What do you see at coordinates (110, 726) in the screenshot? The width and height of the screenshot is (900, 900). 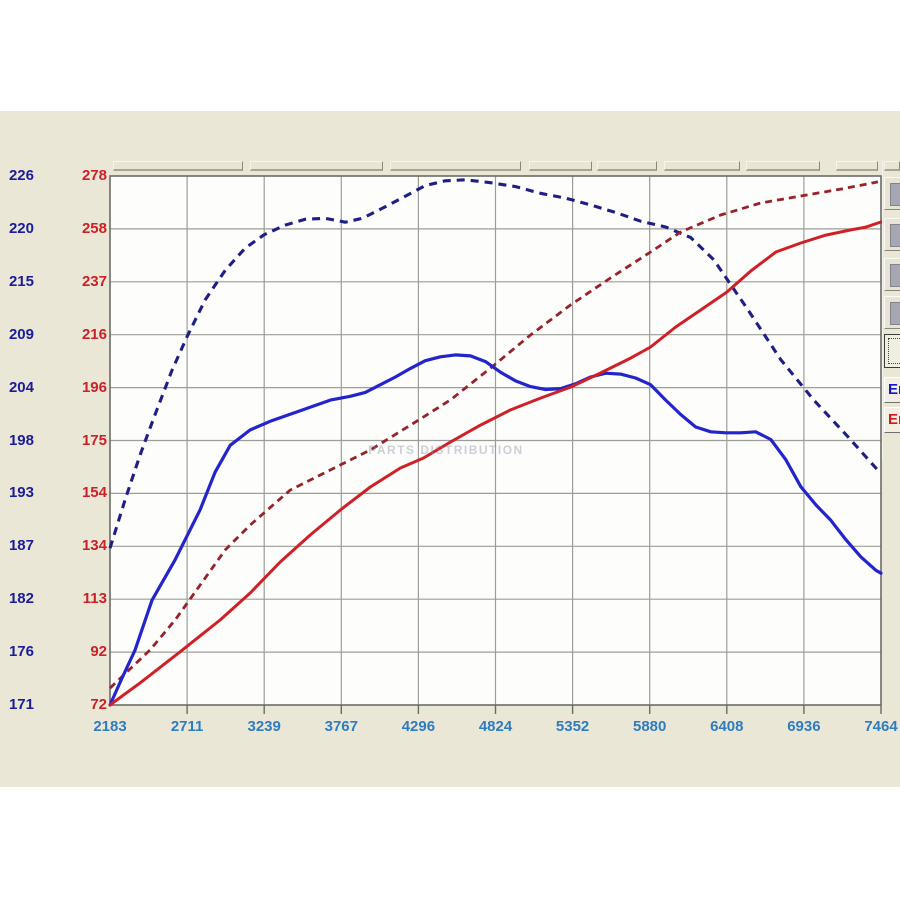 I see `x-tick-label: 2183` at bounding box center [110, 726].